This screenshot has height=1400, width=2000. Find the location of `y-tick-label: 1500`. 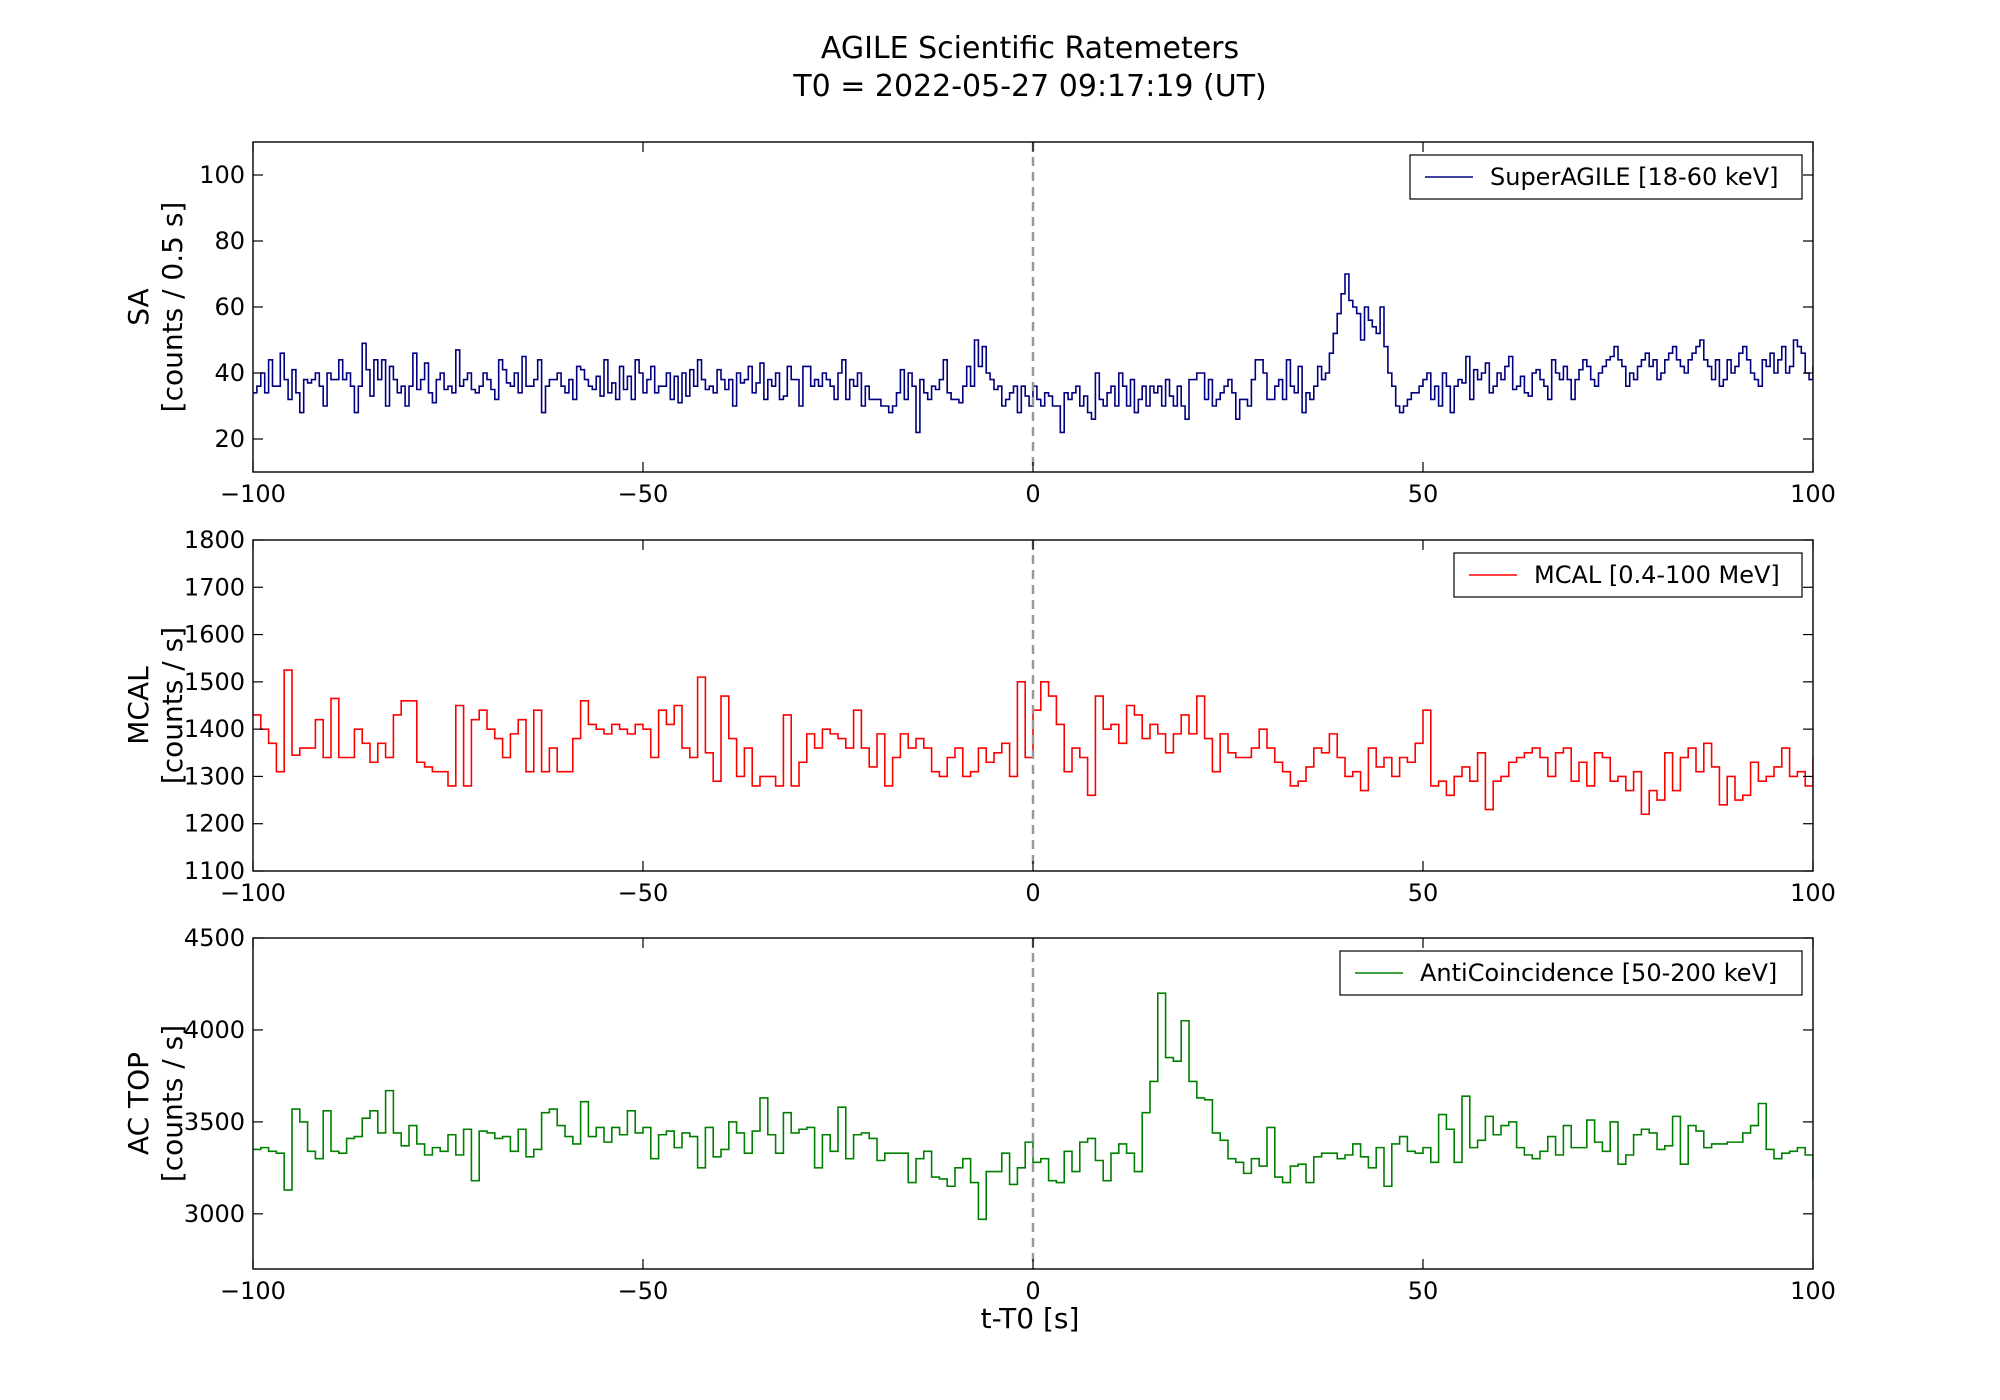

y-tick-label: 1500 is located at coordinates (214, 682).